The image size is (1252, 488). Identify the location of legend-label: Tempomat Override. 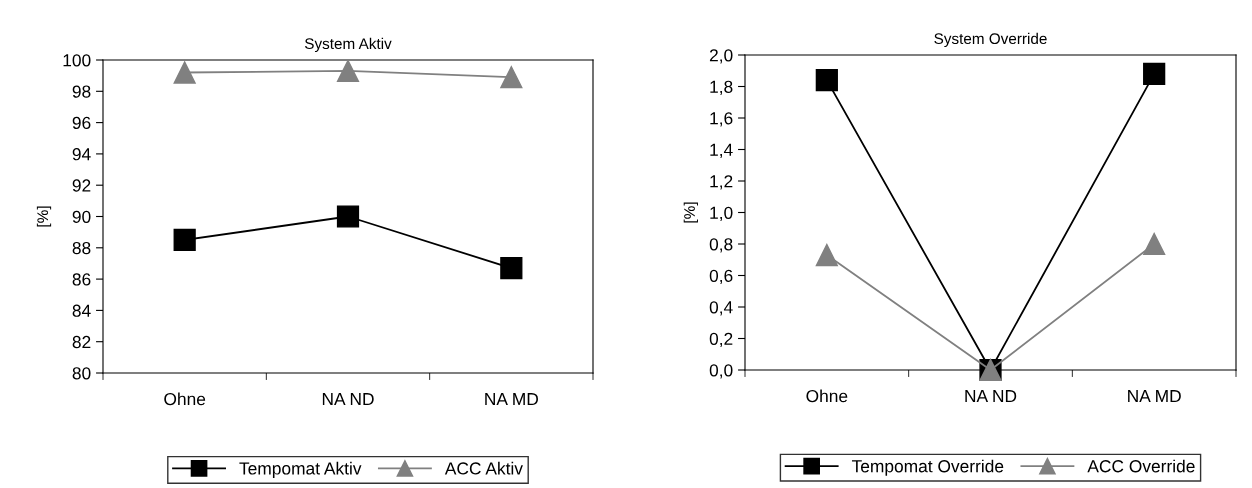
(927, 467).